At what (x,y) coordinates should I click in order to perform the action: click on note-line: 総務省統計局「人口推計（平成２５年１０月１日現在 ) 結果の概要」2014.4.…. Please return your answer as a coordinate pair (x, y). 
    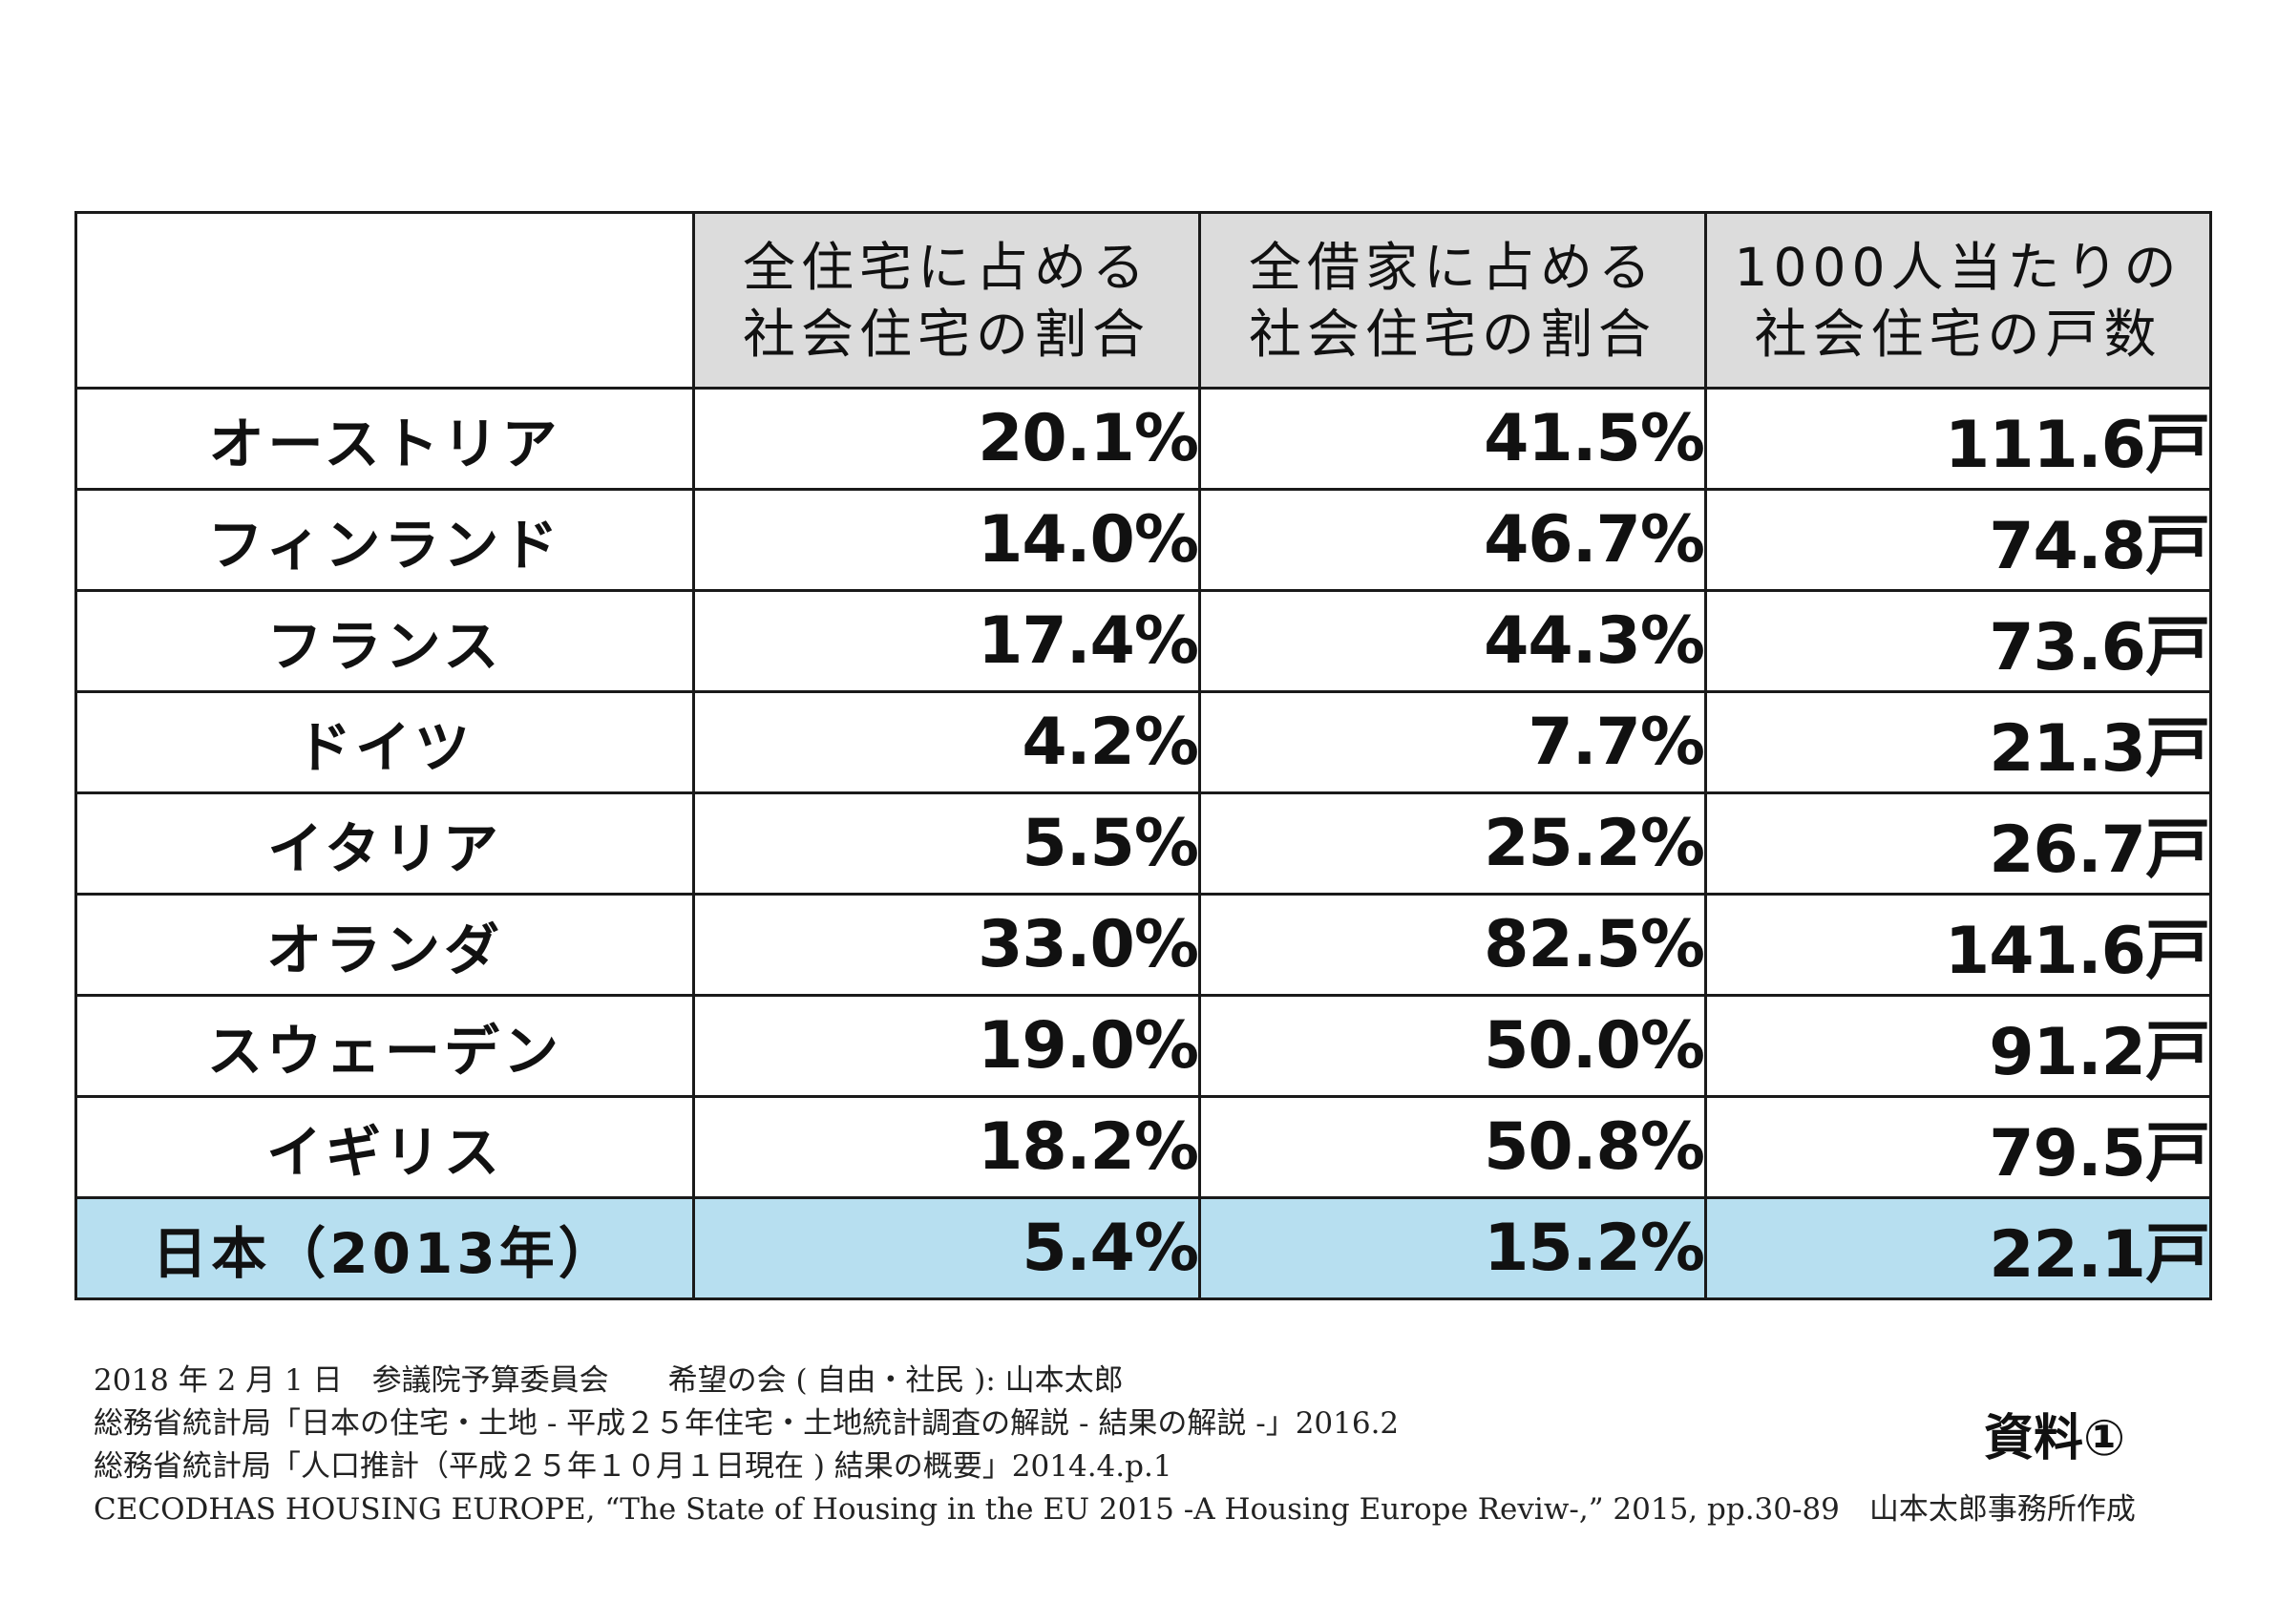
    Looking at the image, I should click on (633, 1466).